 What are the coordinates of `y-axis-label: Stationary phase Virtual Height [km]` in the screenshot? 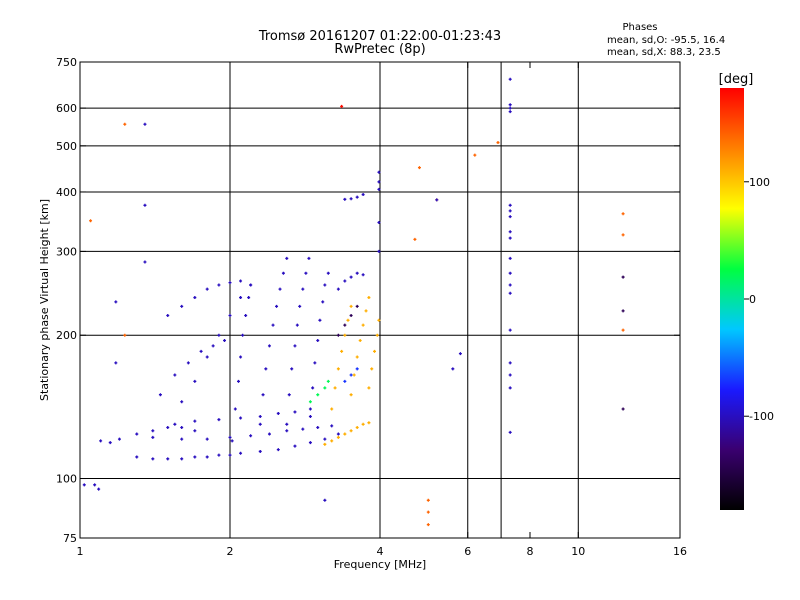 It's located at (44, 300).